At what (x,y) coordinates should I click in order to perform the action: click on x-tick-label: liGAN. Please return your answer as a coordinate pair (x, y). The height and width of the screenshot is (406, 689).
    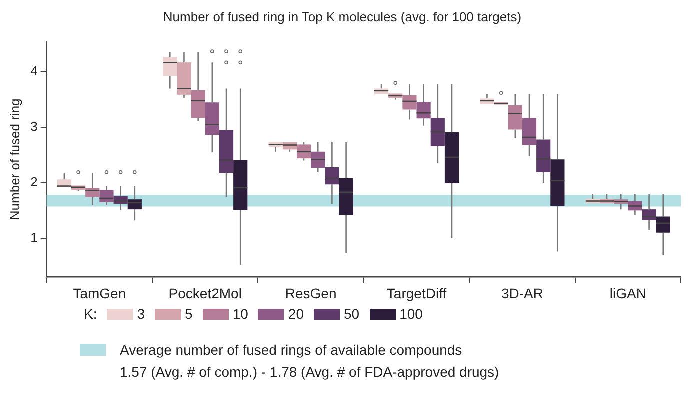
    Looking at the image, I should click on (628, 293).